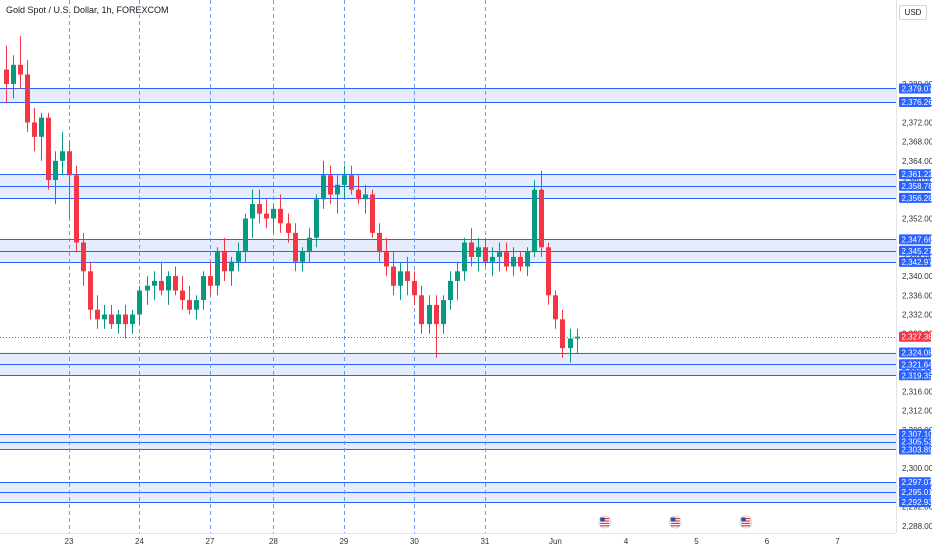 The height and width of the screenshot is (550, 932). I want to click on level-price-badge: 2,361.22, so click(915, 174).